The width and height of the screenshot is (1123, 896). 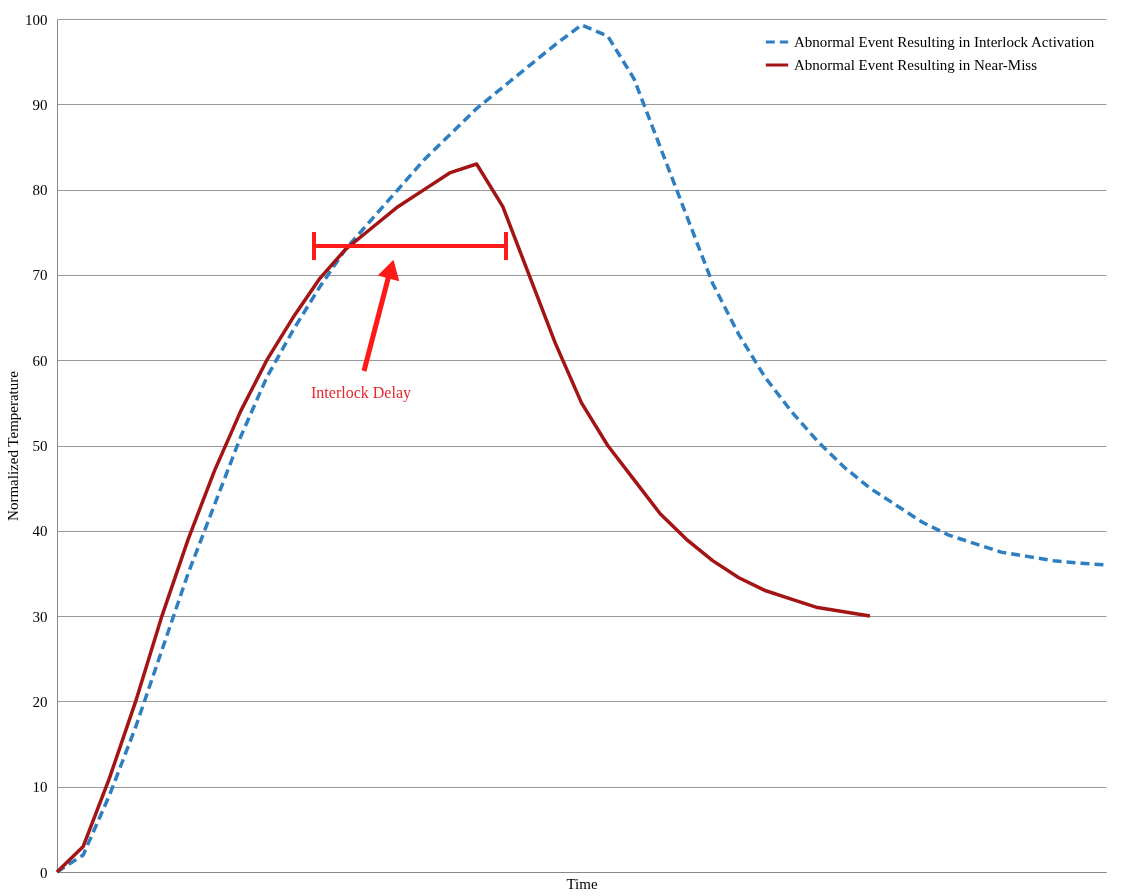 What do you see at coordinates (361, 393) in the screenshot?
I see `annotation: Interlock Delay` at bounding box center [361, 393].